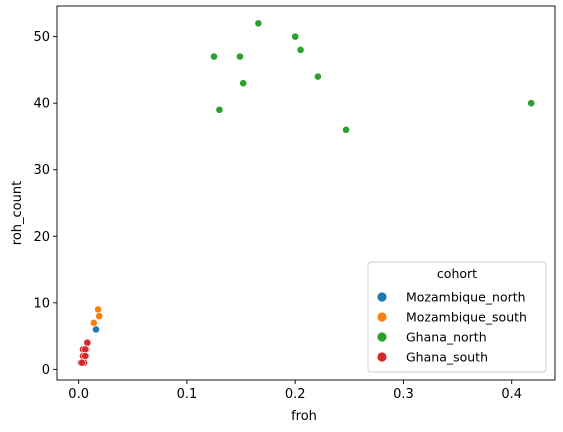  Describe the element at coordinates (511, 394) in the screenshot. I see `x-tick-label: 0.4` at that location.